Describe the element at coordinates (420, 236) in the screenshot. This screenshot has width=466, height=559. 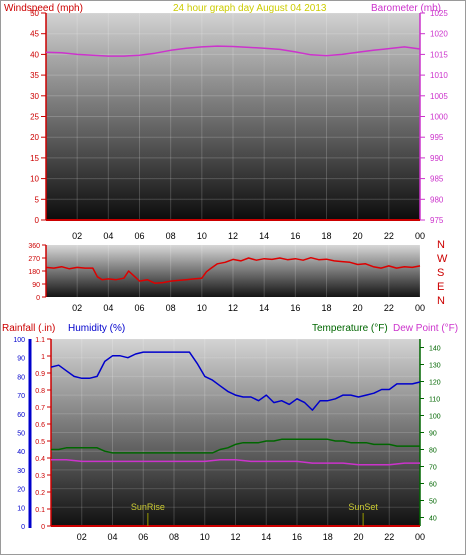
I see `top-chart-x-tick-label: 00` at that location.